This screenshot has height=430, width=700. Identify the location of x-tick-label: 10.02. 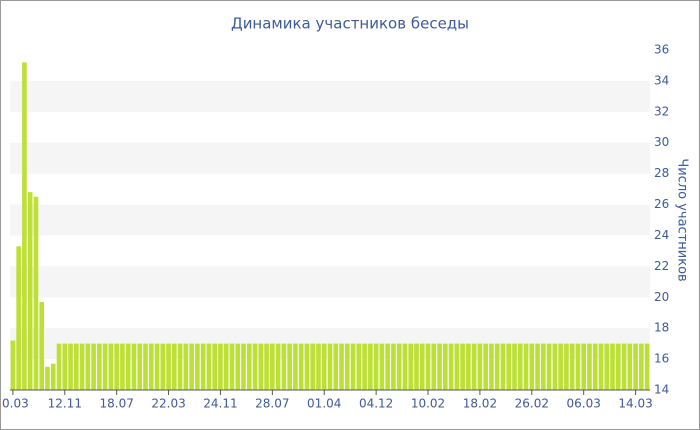
(428, 404).